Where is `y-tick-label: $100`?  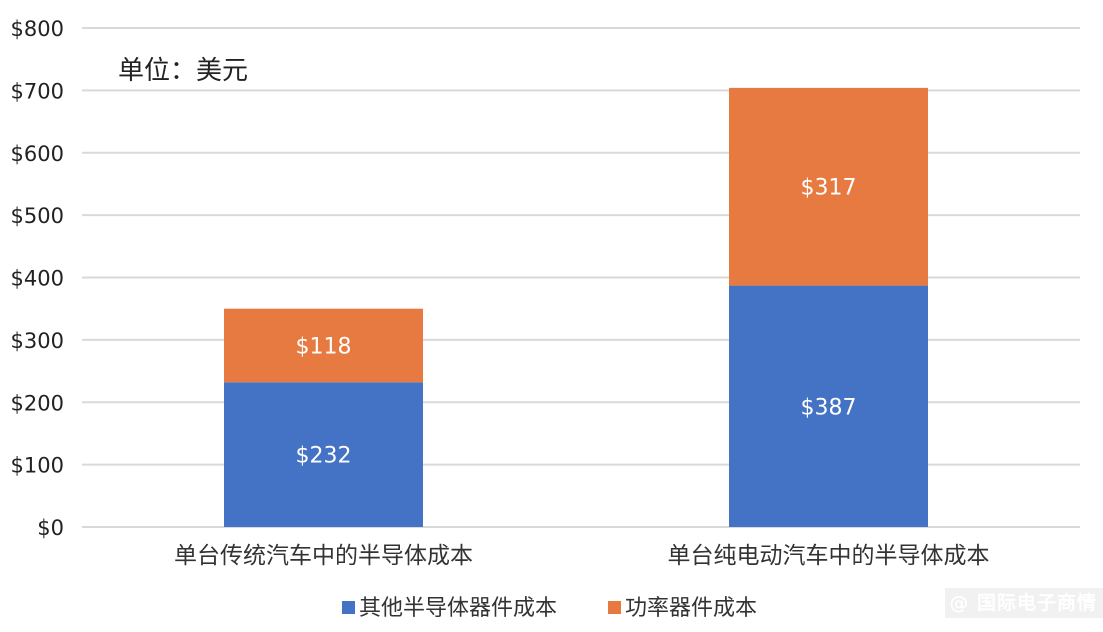
y-tick-label: $100 is located at coordinates (37, 466).